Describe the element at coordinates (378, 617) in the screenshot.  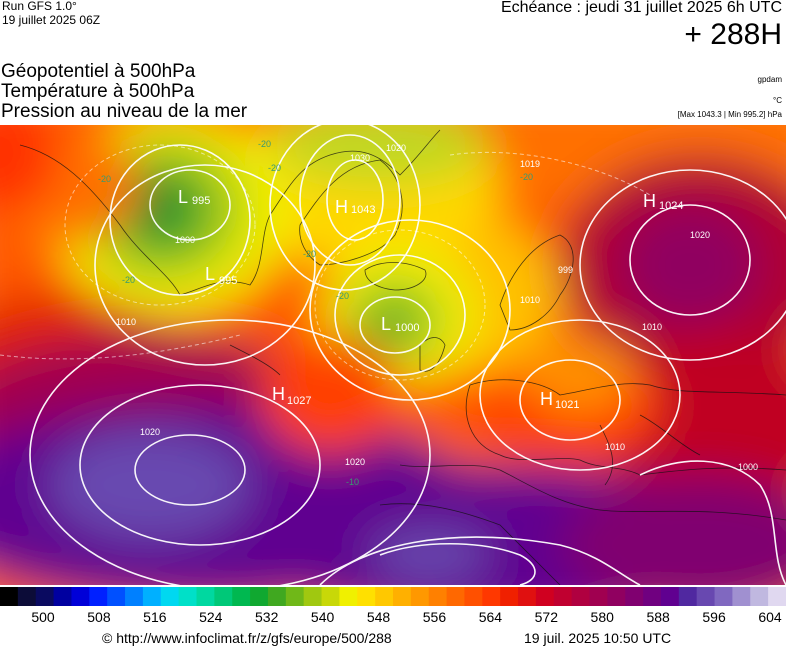
I see `colorbar-tick-label: 548` at that location.